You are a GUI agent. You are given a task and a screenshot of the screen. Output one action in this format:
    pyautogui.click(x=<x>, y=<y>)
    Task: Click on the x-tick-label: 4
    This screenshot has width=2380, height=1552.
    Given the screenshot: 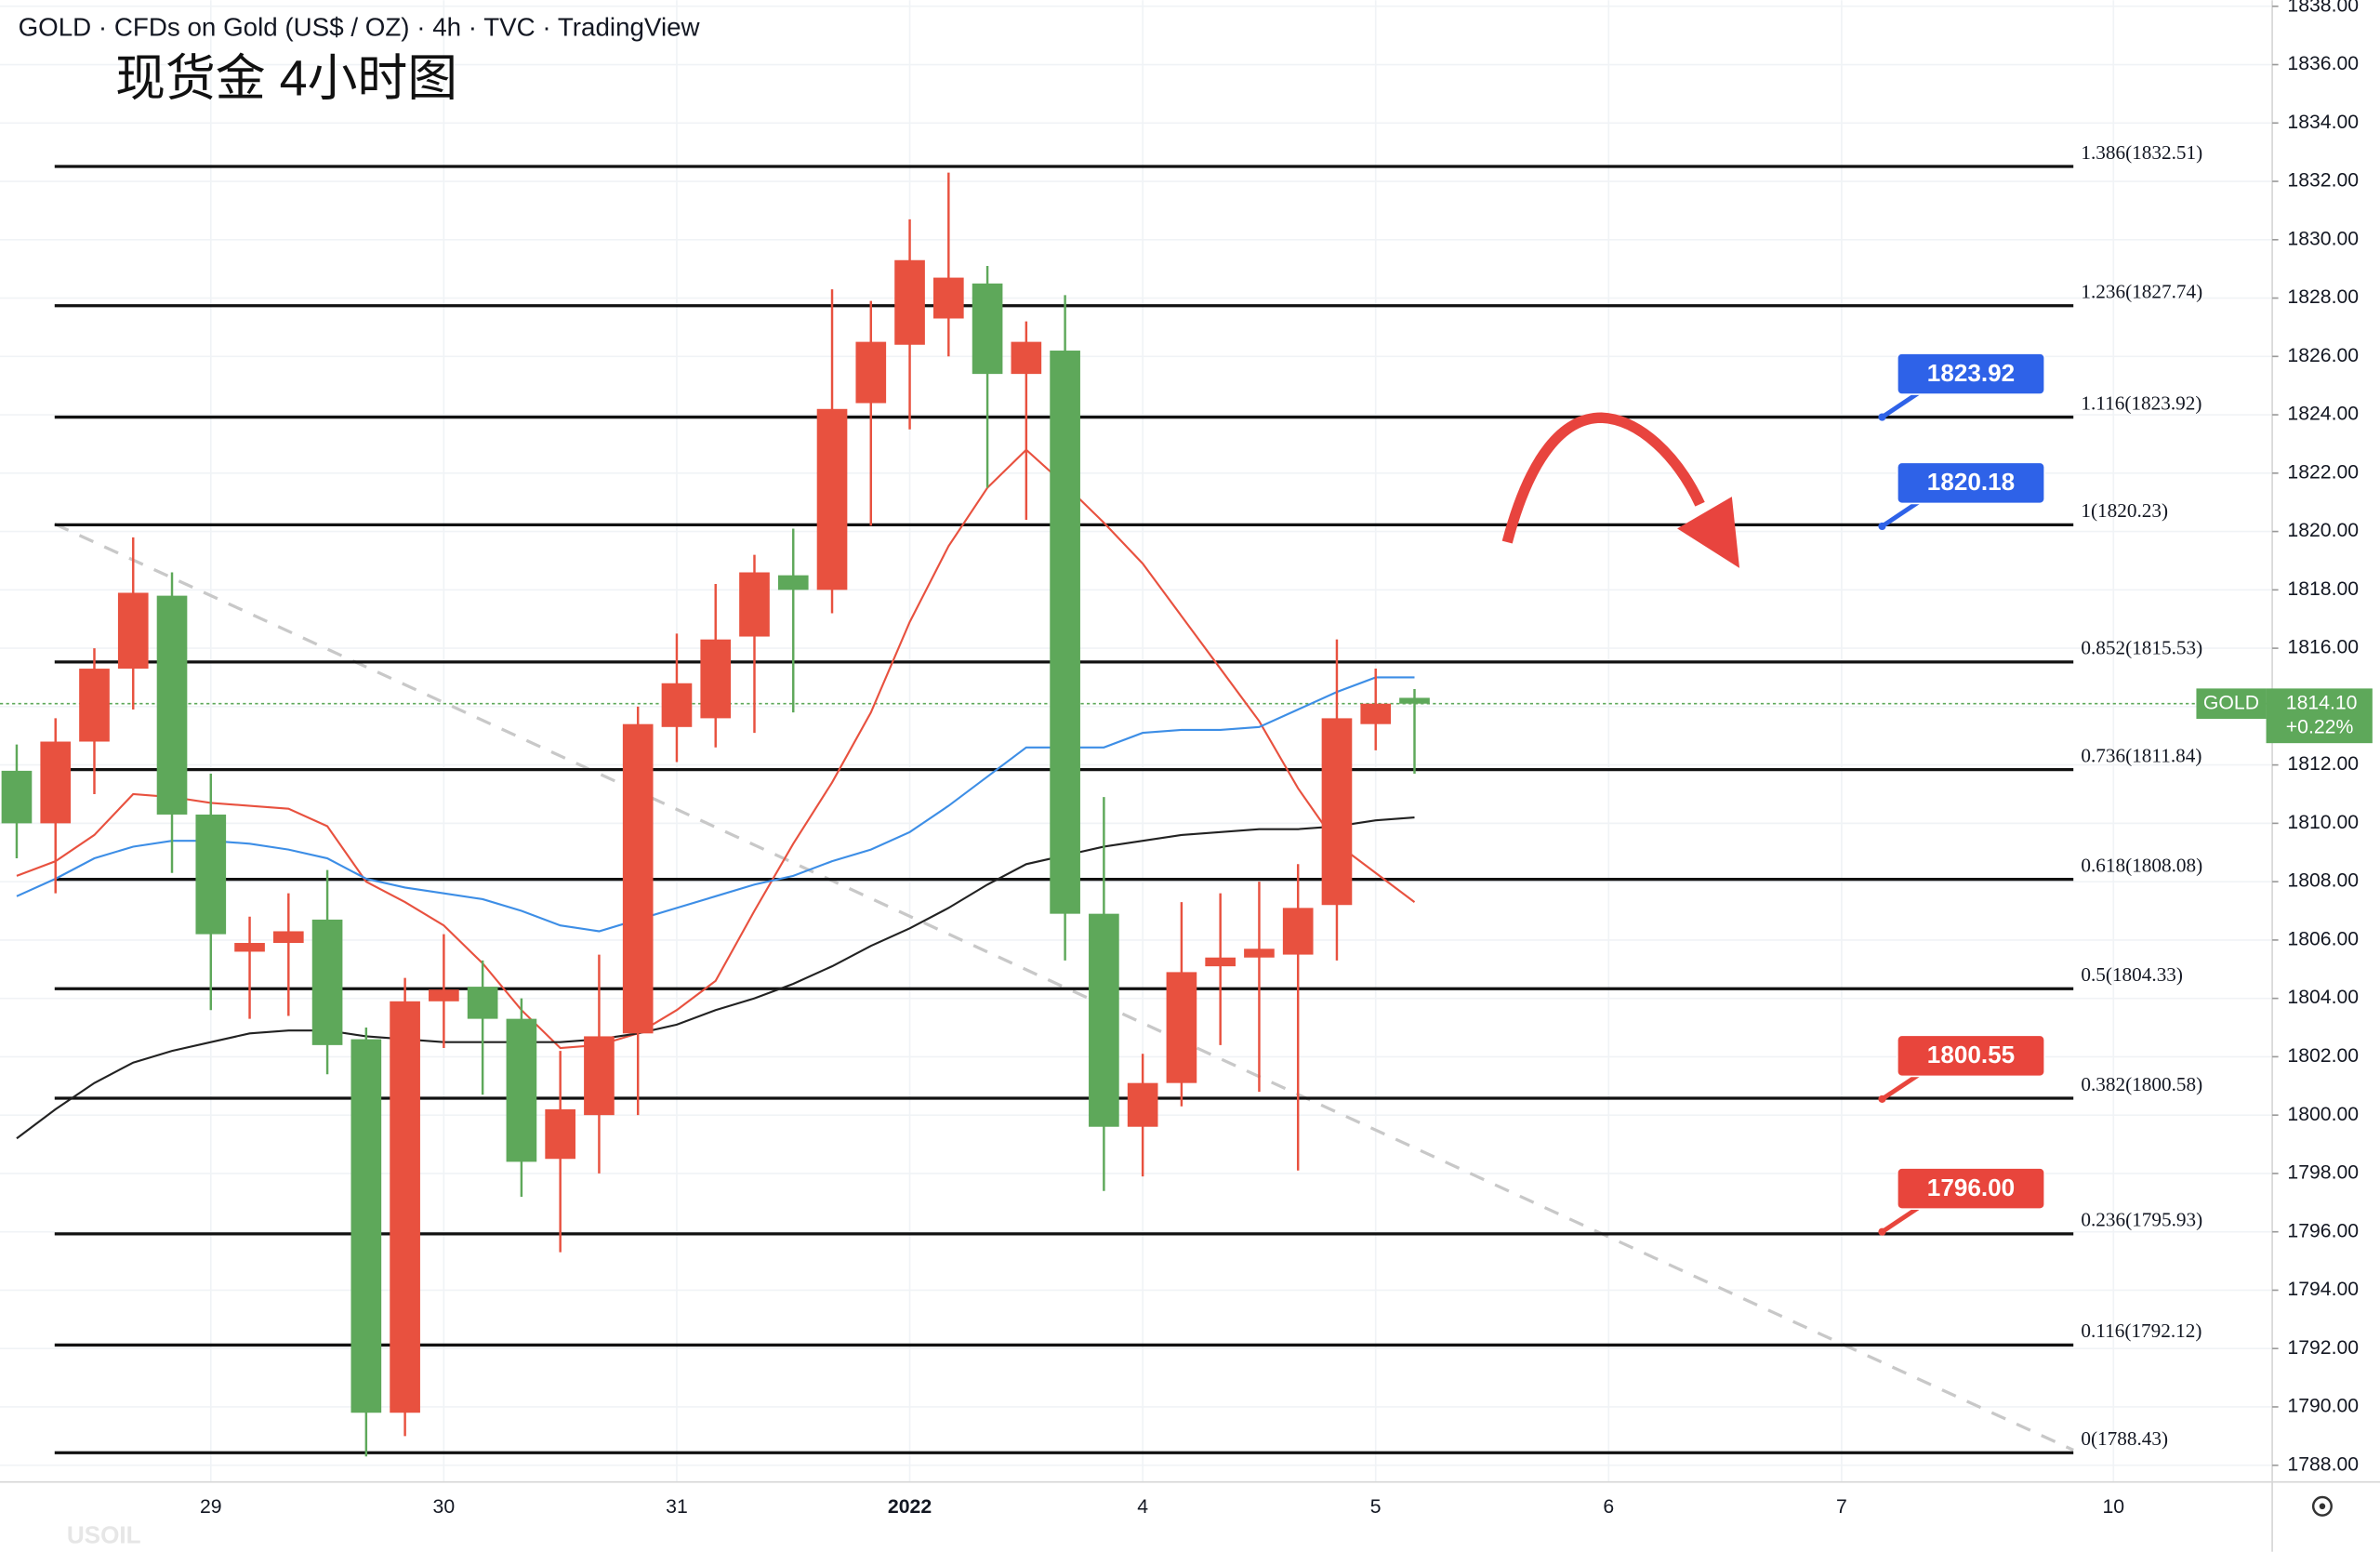 What is the action you would take?
    pyautogui.click(x=1142, y=1507)
    